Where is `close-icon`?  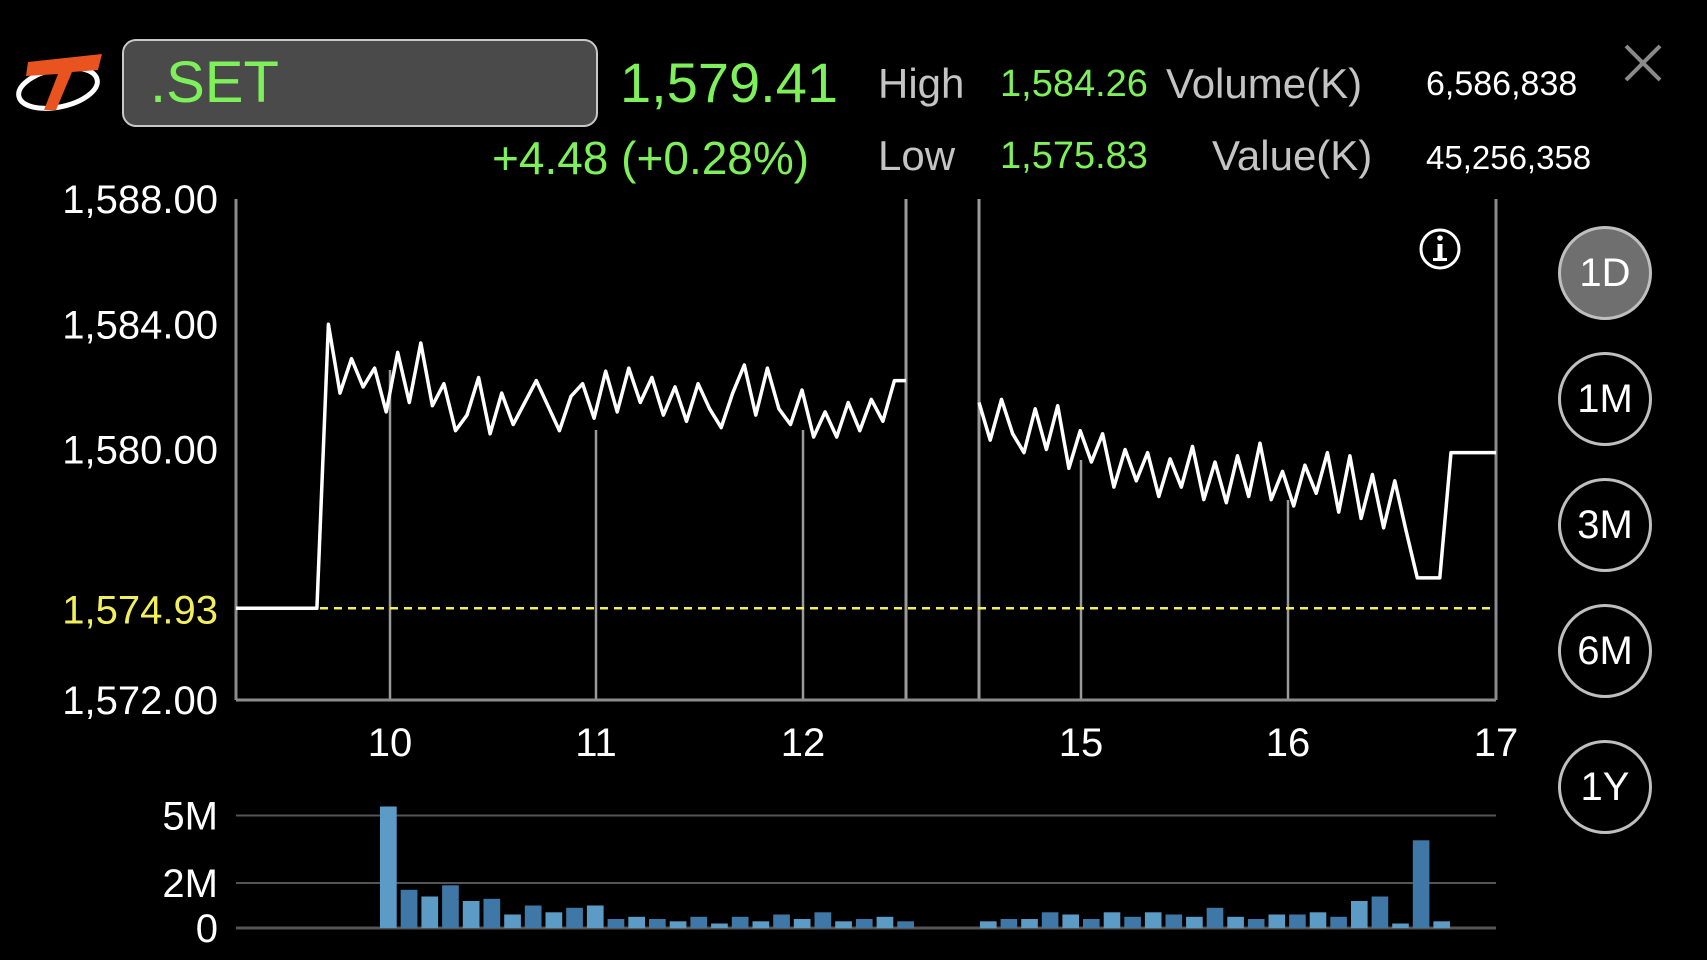
close-icon is located at coordinates (1643, 63).